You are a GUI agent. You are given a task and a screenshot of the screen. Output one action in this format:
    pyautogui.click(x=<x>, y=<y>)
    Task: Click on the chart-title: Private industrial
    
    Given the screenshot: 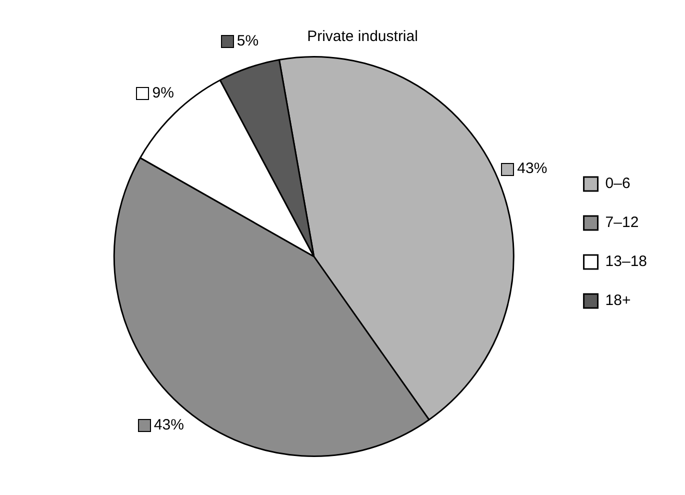 What is the action you would take?
    pyautogui.click(x=362, y=37)
    